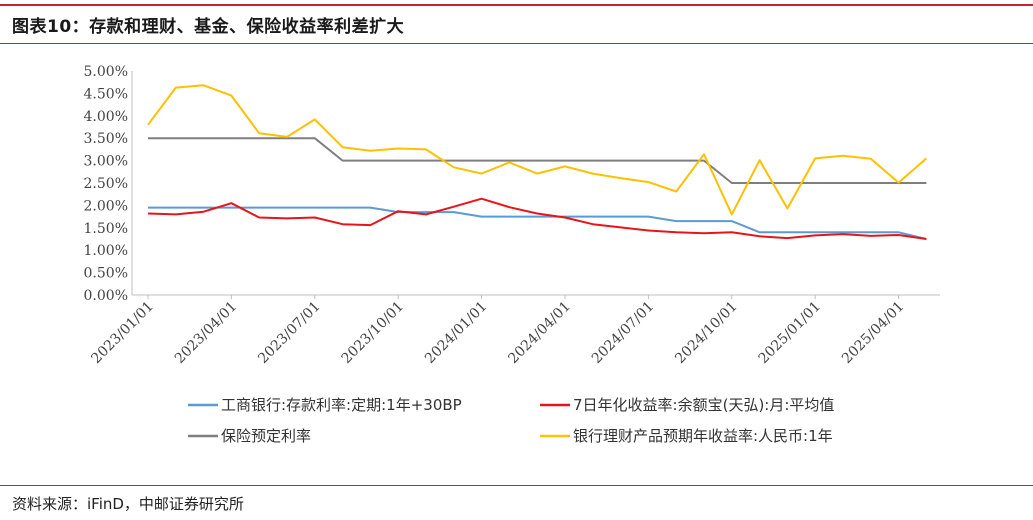  What do you see at coordinates (873, 333) in the screenshot?
I see `x-tick-label: 2025/04/01` at bounding box center [873, 333].